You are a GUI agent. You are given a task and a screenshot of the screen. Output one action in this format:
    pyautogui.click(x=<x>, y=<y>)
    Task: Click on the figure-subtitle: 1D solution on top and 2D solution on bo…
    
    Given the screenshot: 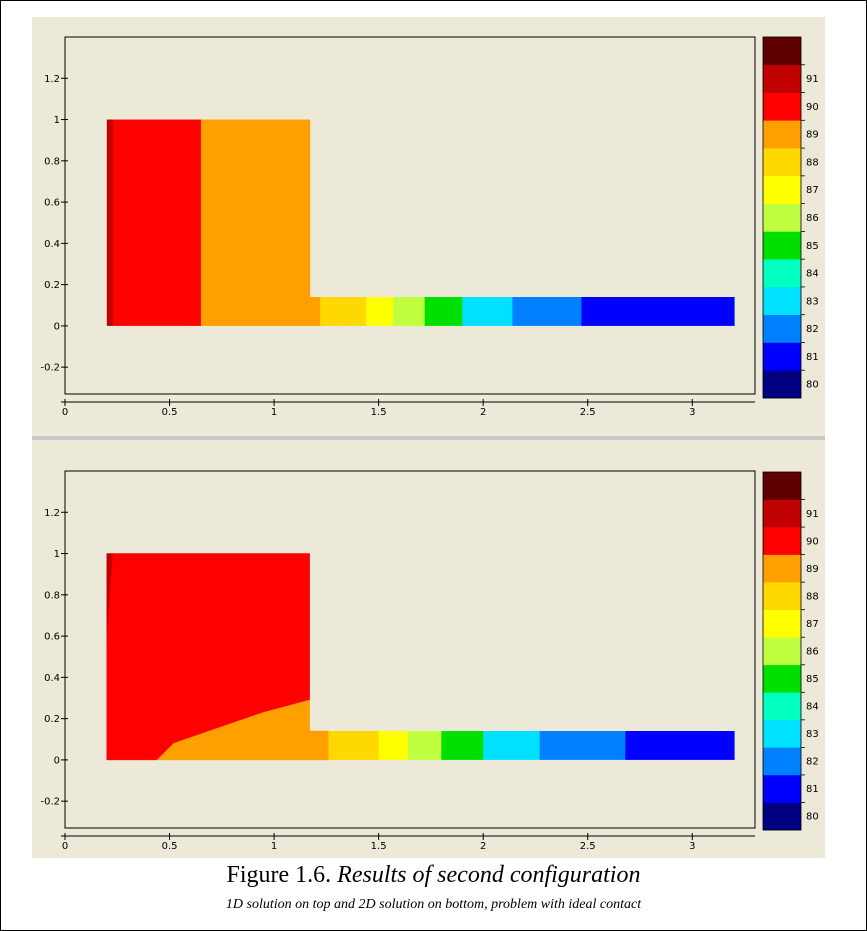 What is the action you would take?
    pyautogui.click(x=433, y=904)
    